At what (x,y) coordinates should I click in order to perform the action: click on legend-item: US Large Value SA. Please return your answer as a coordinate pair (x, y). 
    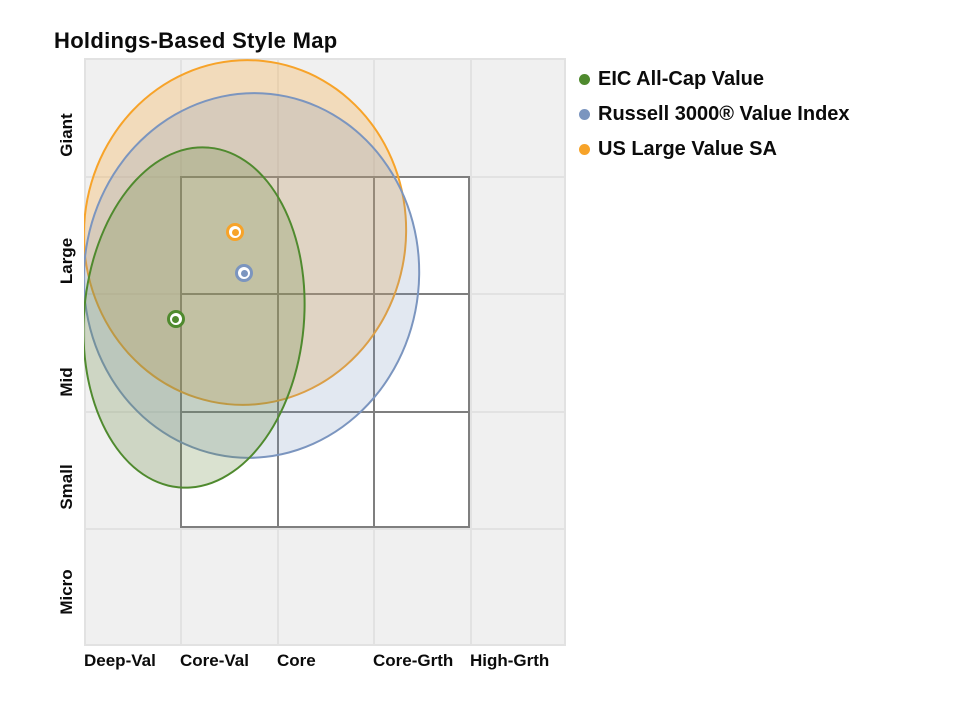
    Looking at the image, I should click on (714, 149).